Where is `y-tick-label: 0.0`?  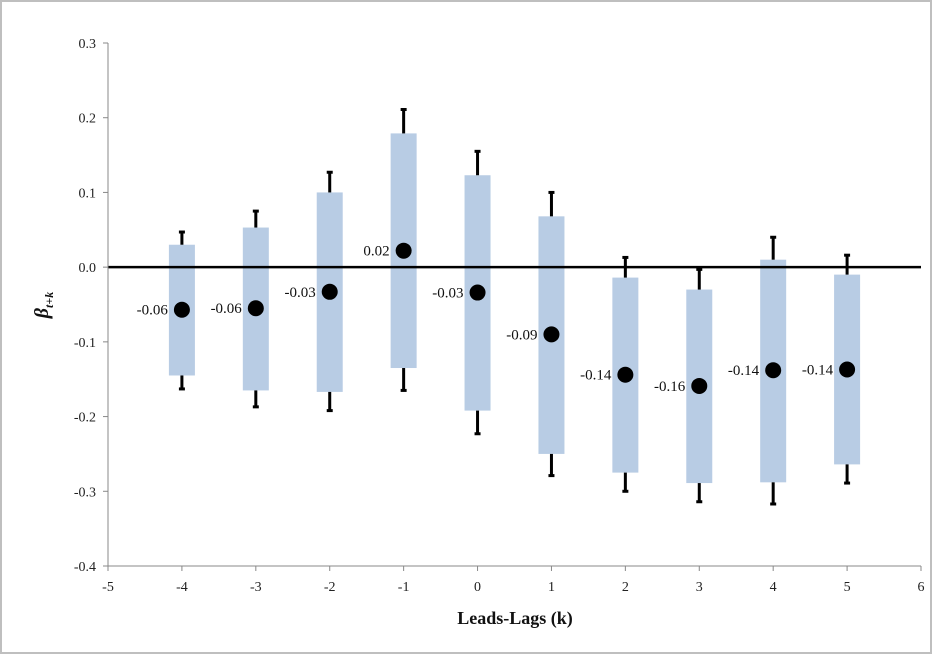 y-tick-label: 0.0 is located at coordinates (88, 268).